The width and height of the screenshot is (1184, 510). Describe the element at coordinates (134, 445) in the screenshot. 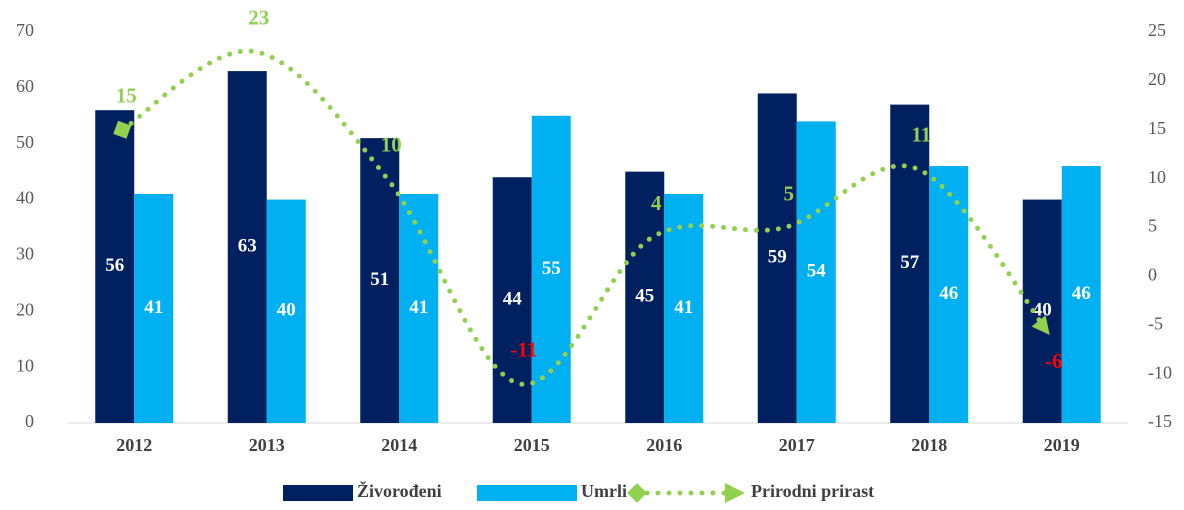

I see `x-tick-label: 2012` at that location.